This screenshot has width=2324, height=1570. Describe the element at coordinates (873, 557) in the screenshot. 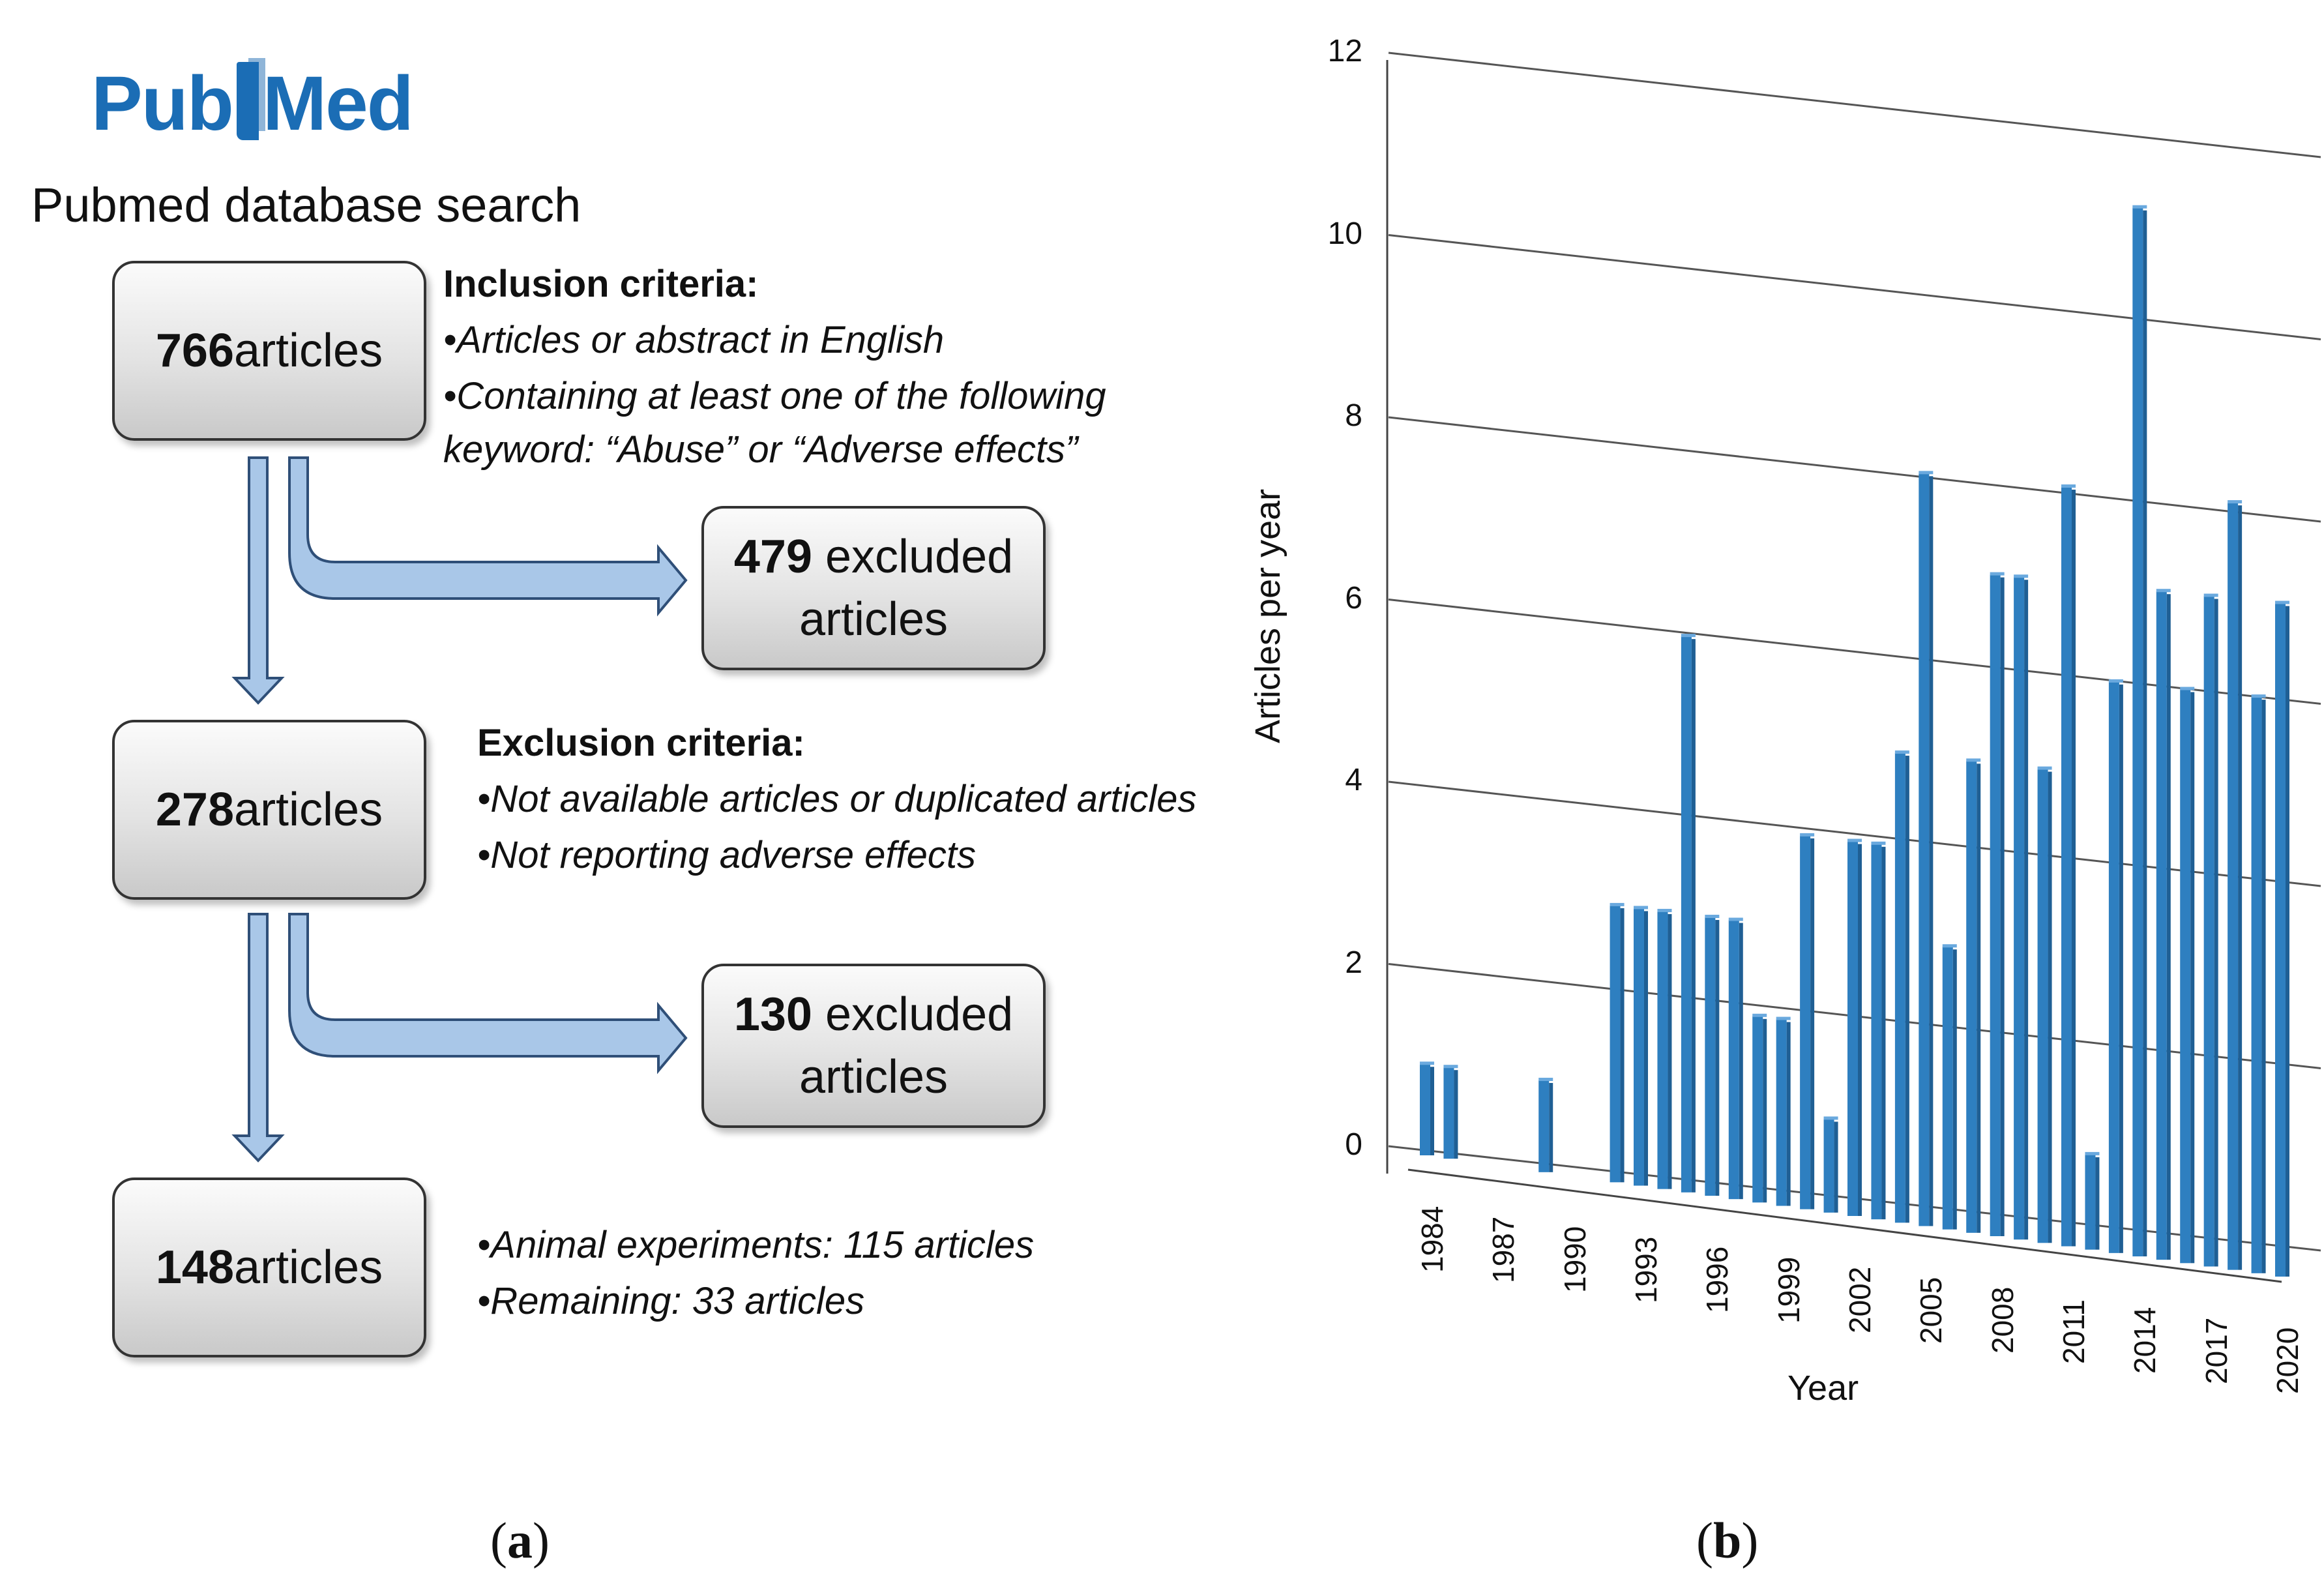

I see `excluded-line-1: 479 excluded` at that location.